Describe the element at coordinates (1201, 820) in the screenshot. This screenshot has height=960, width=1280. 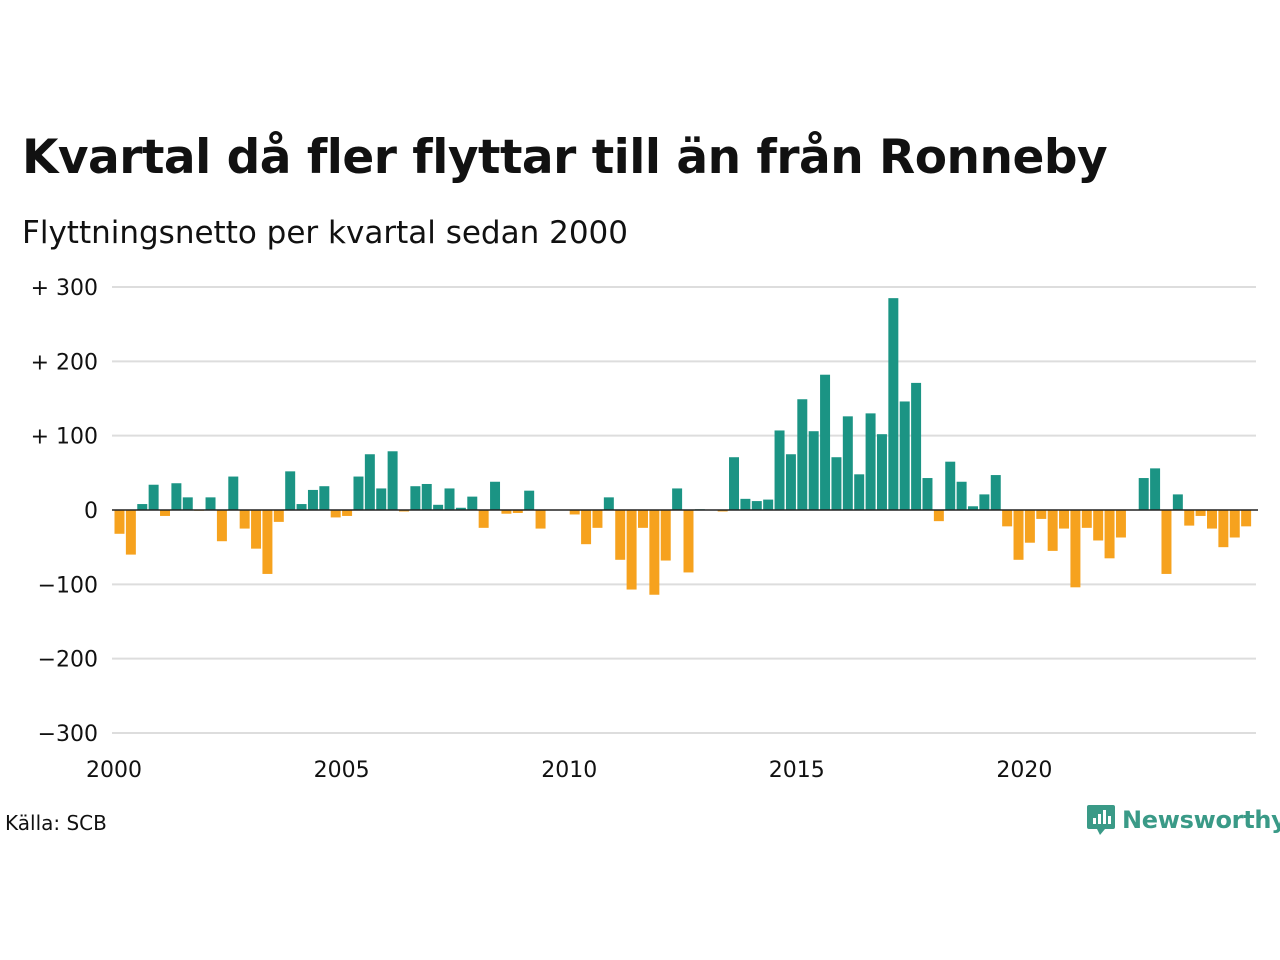
I see `brand-name: Newsworthy` at that location.